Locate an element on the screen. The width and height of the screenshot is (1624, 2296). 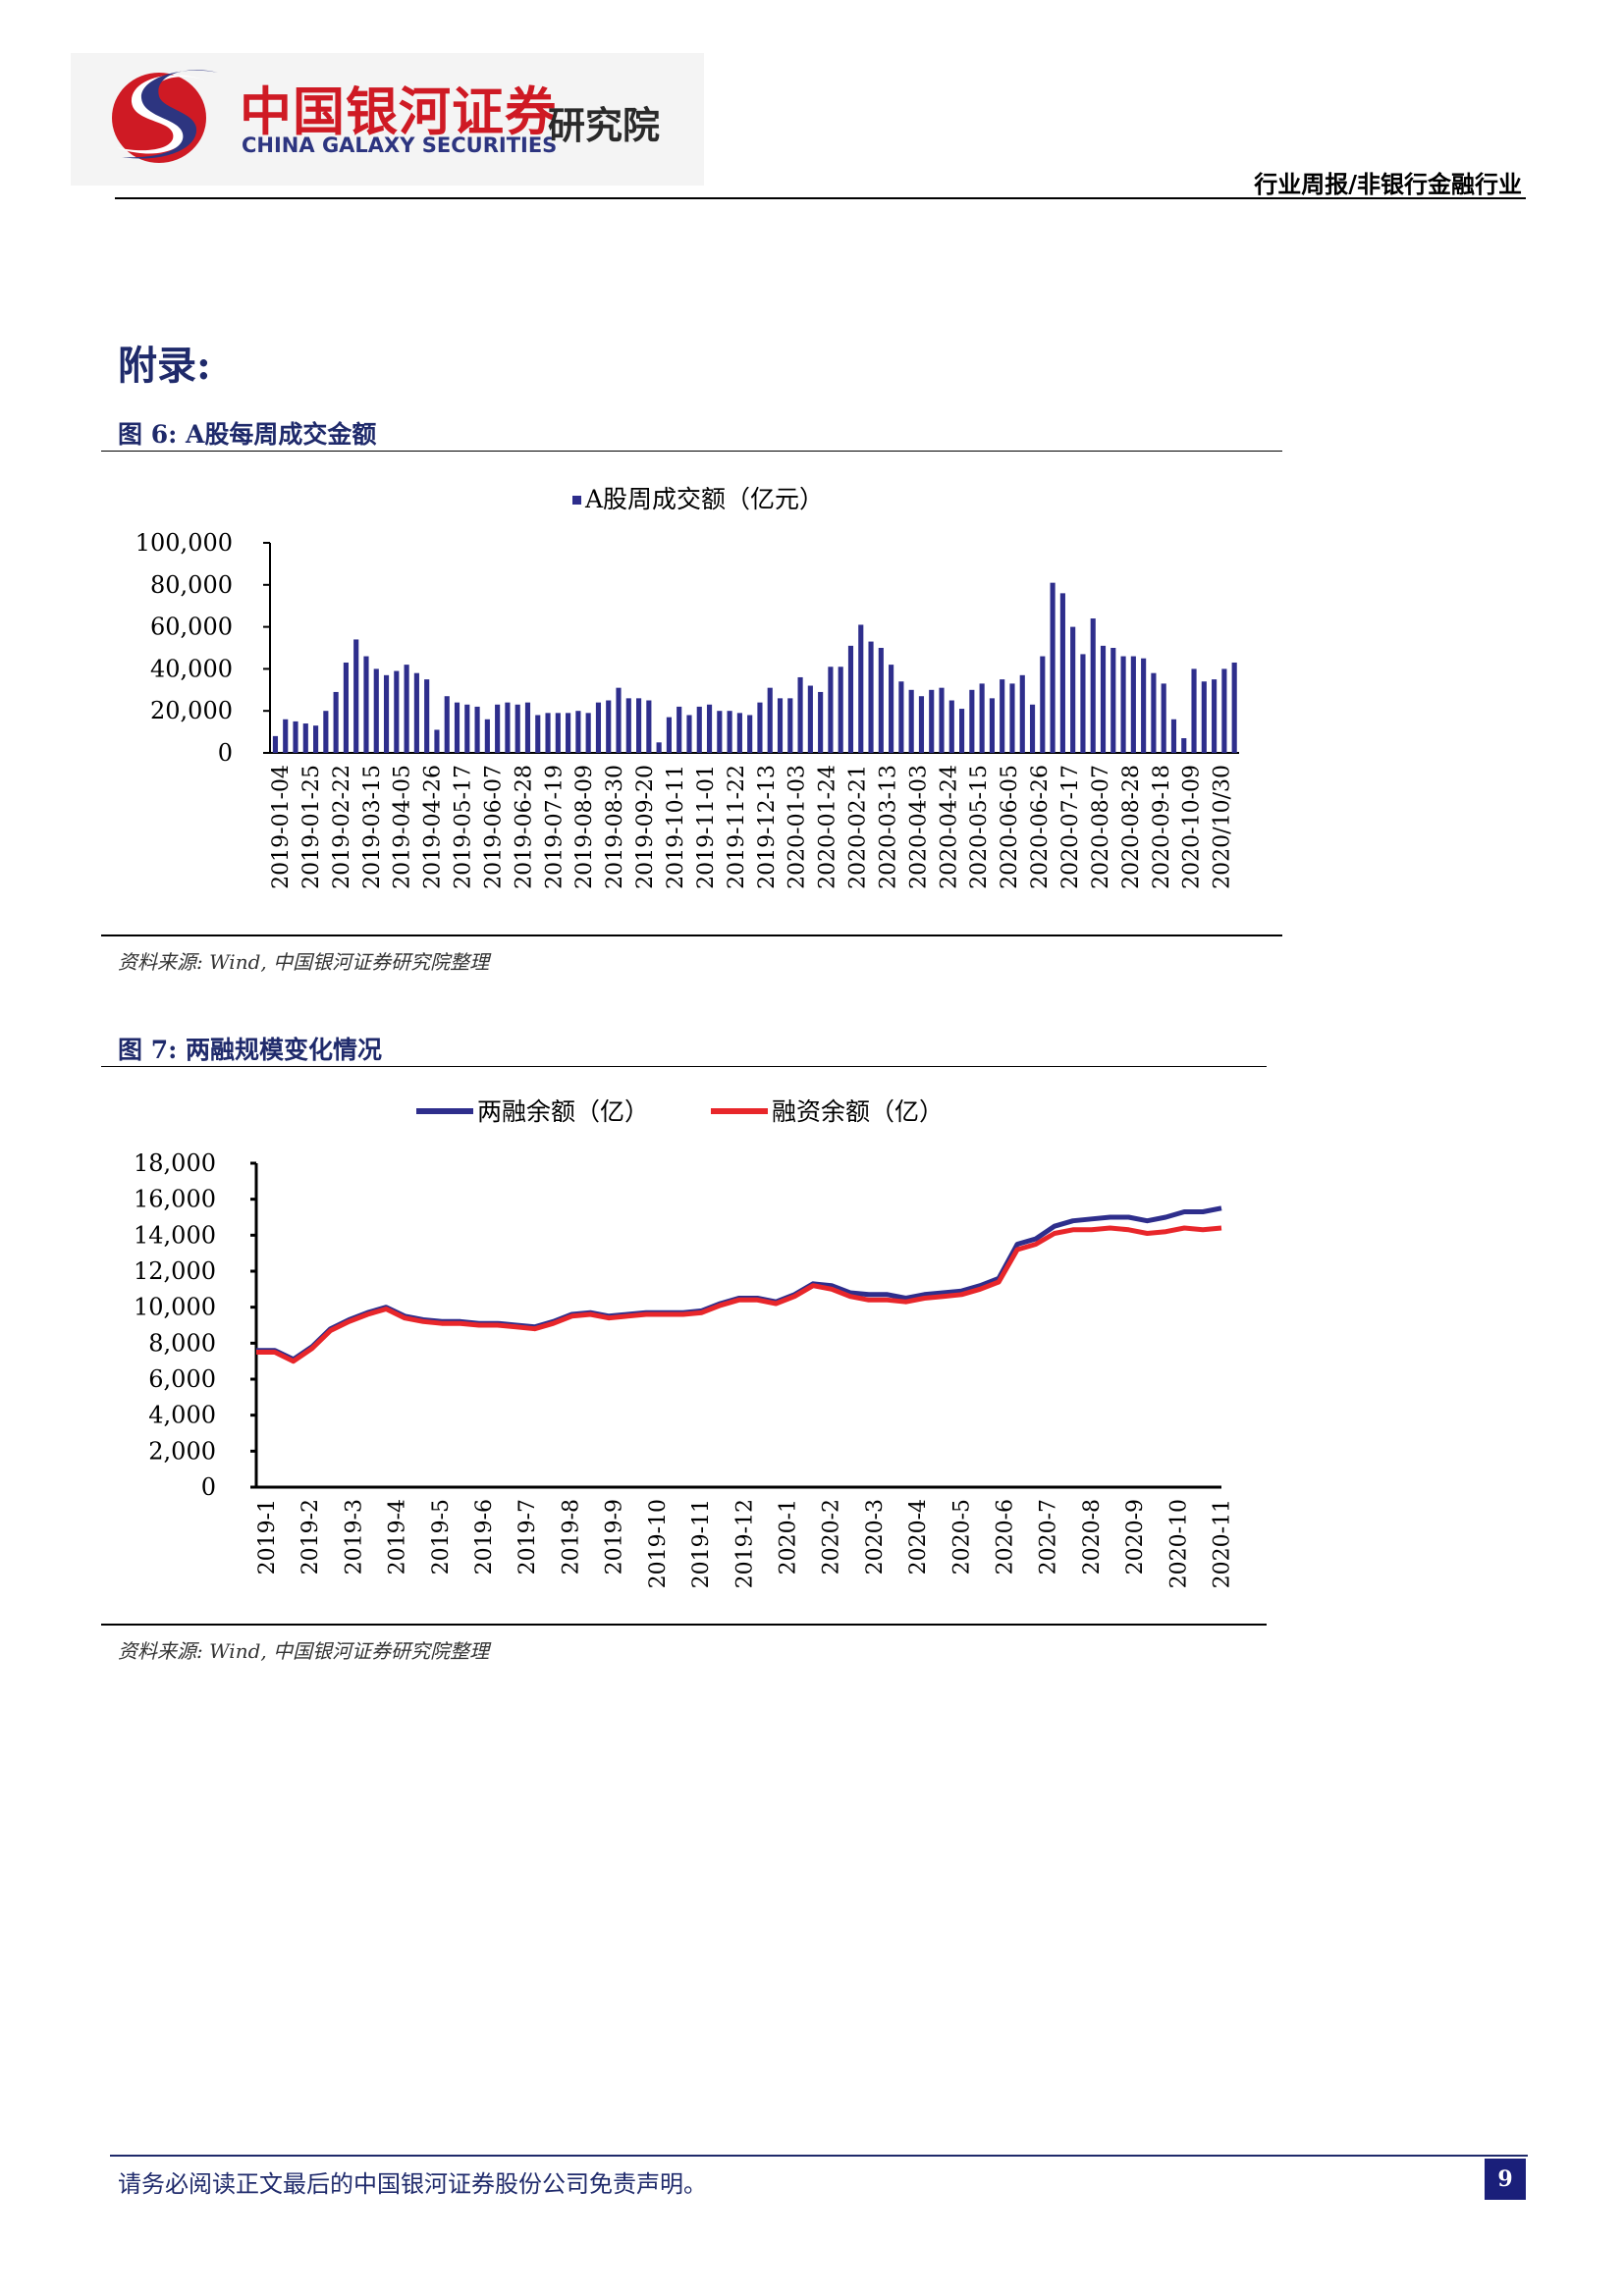
x-tick-label: 2019-5 is located at coordinates (441, 1537).